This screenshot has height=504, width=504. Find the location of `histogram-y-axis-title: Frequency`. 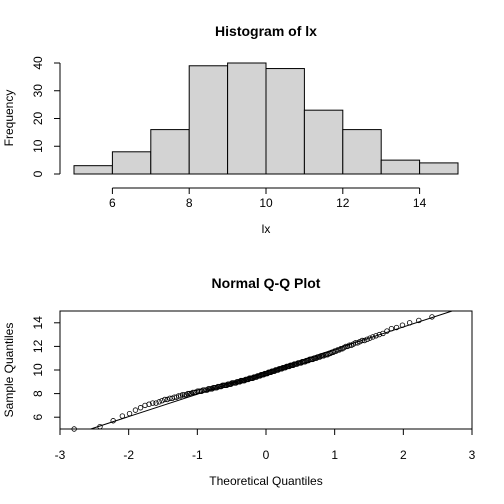

histogram-y-axis-title: Frequency is located at coordinates (9, 118).